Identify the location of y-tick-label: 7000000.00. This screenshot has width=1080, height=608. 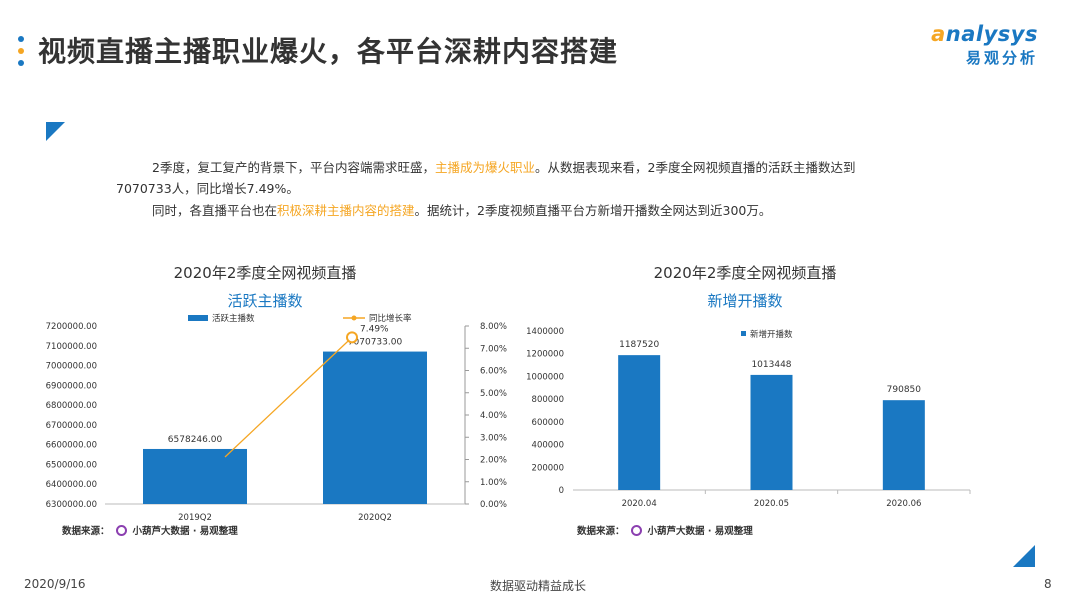
(71, 367).